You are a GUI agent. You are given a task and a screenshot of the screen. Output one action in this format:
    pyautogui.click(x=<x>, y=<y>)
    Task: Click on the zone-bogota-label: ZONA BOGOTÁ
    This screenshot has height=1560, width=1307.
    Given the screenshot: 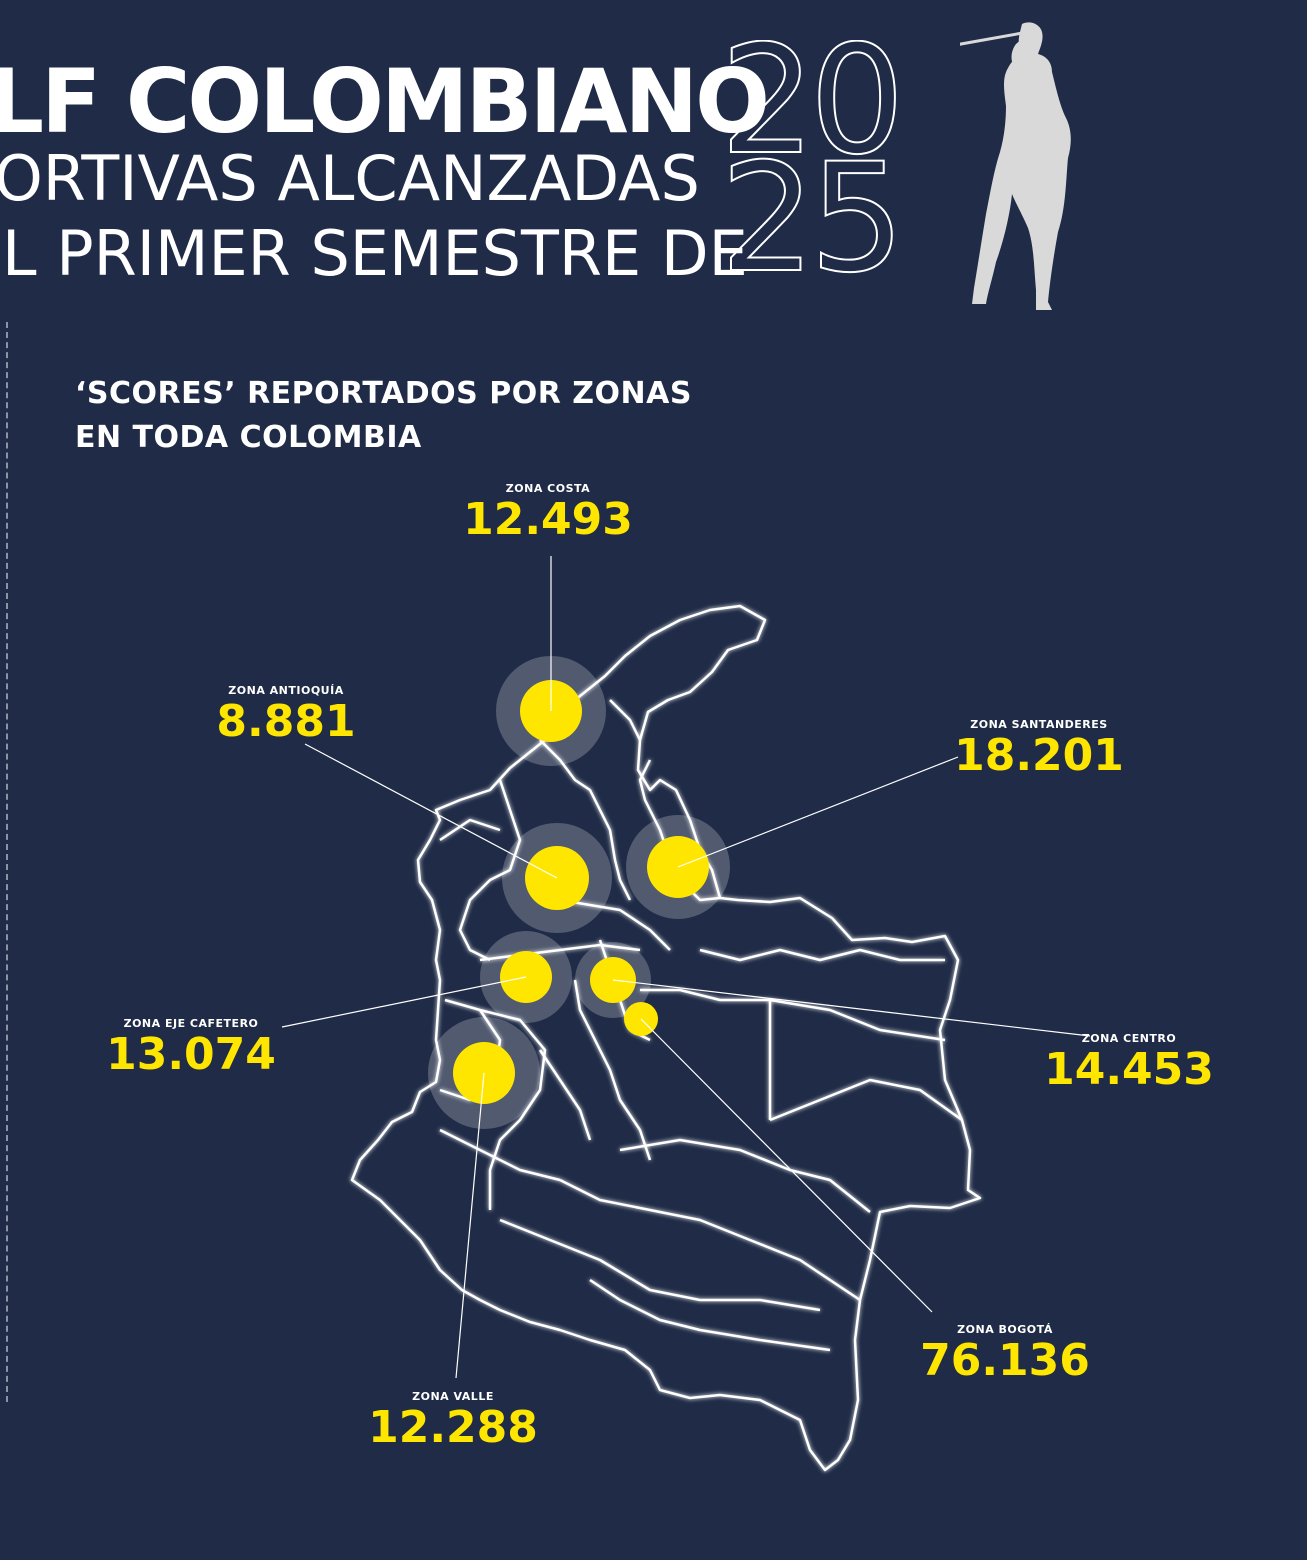 What is the action you would take?
    pyautogui.click(x=1005, y=1329)
    